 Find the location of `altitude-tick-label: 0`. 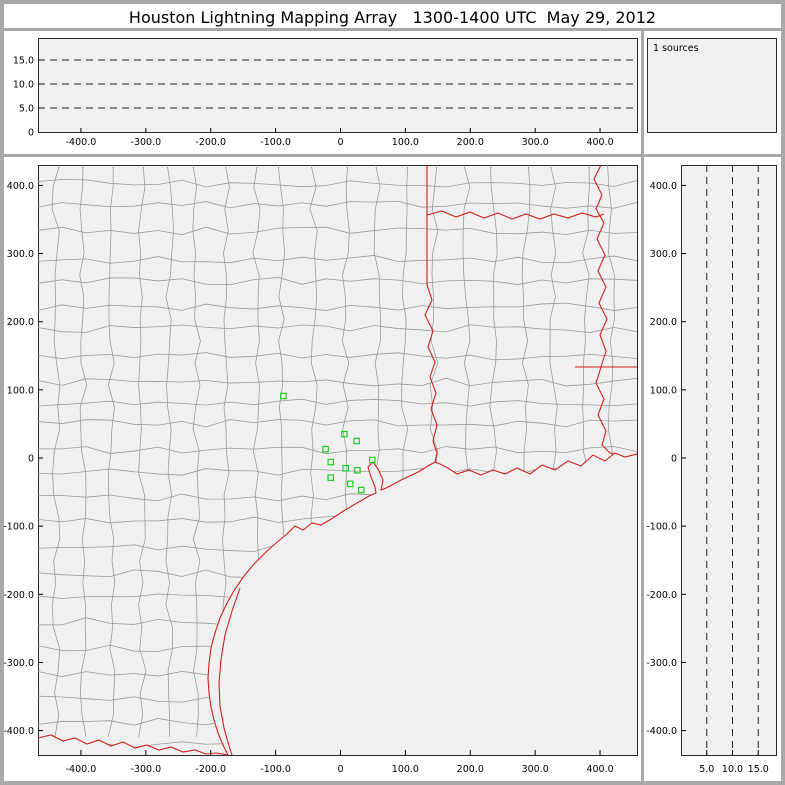

altitude-tick-label: 0 is located at coordinates (31, 133).